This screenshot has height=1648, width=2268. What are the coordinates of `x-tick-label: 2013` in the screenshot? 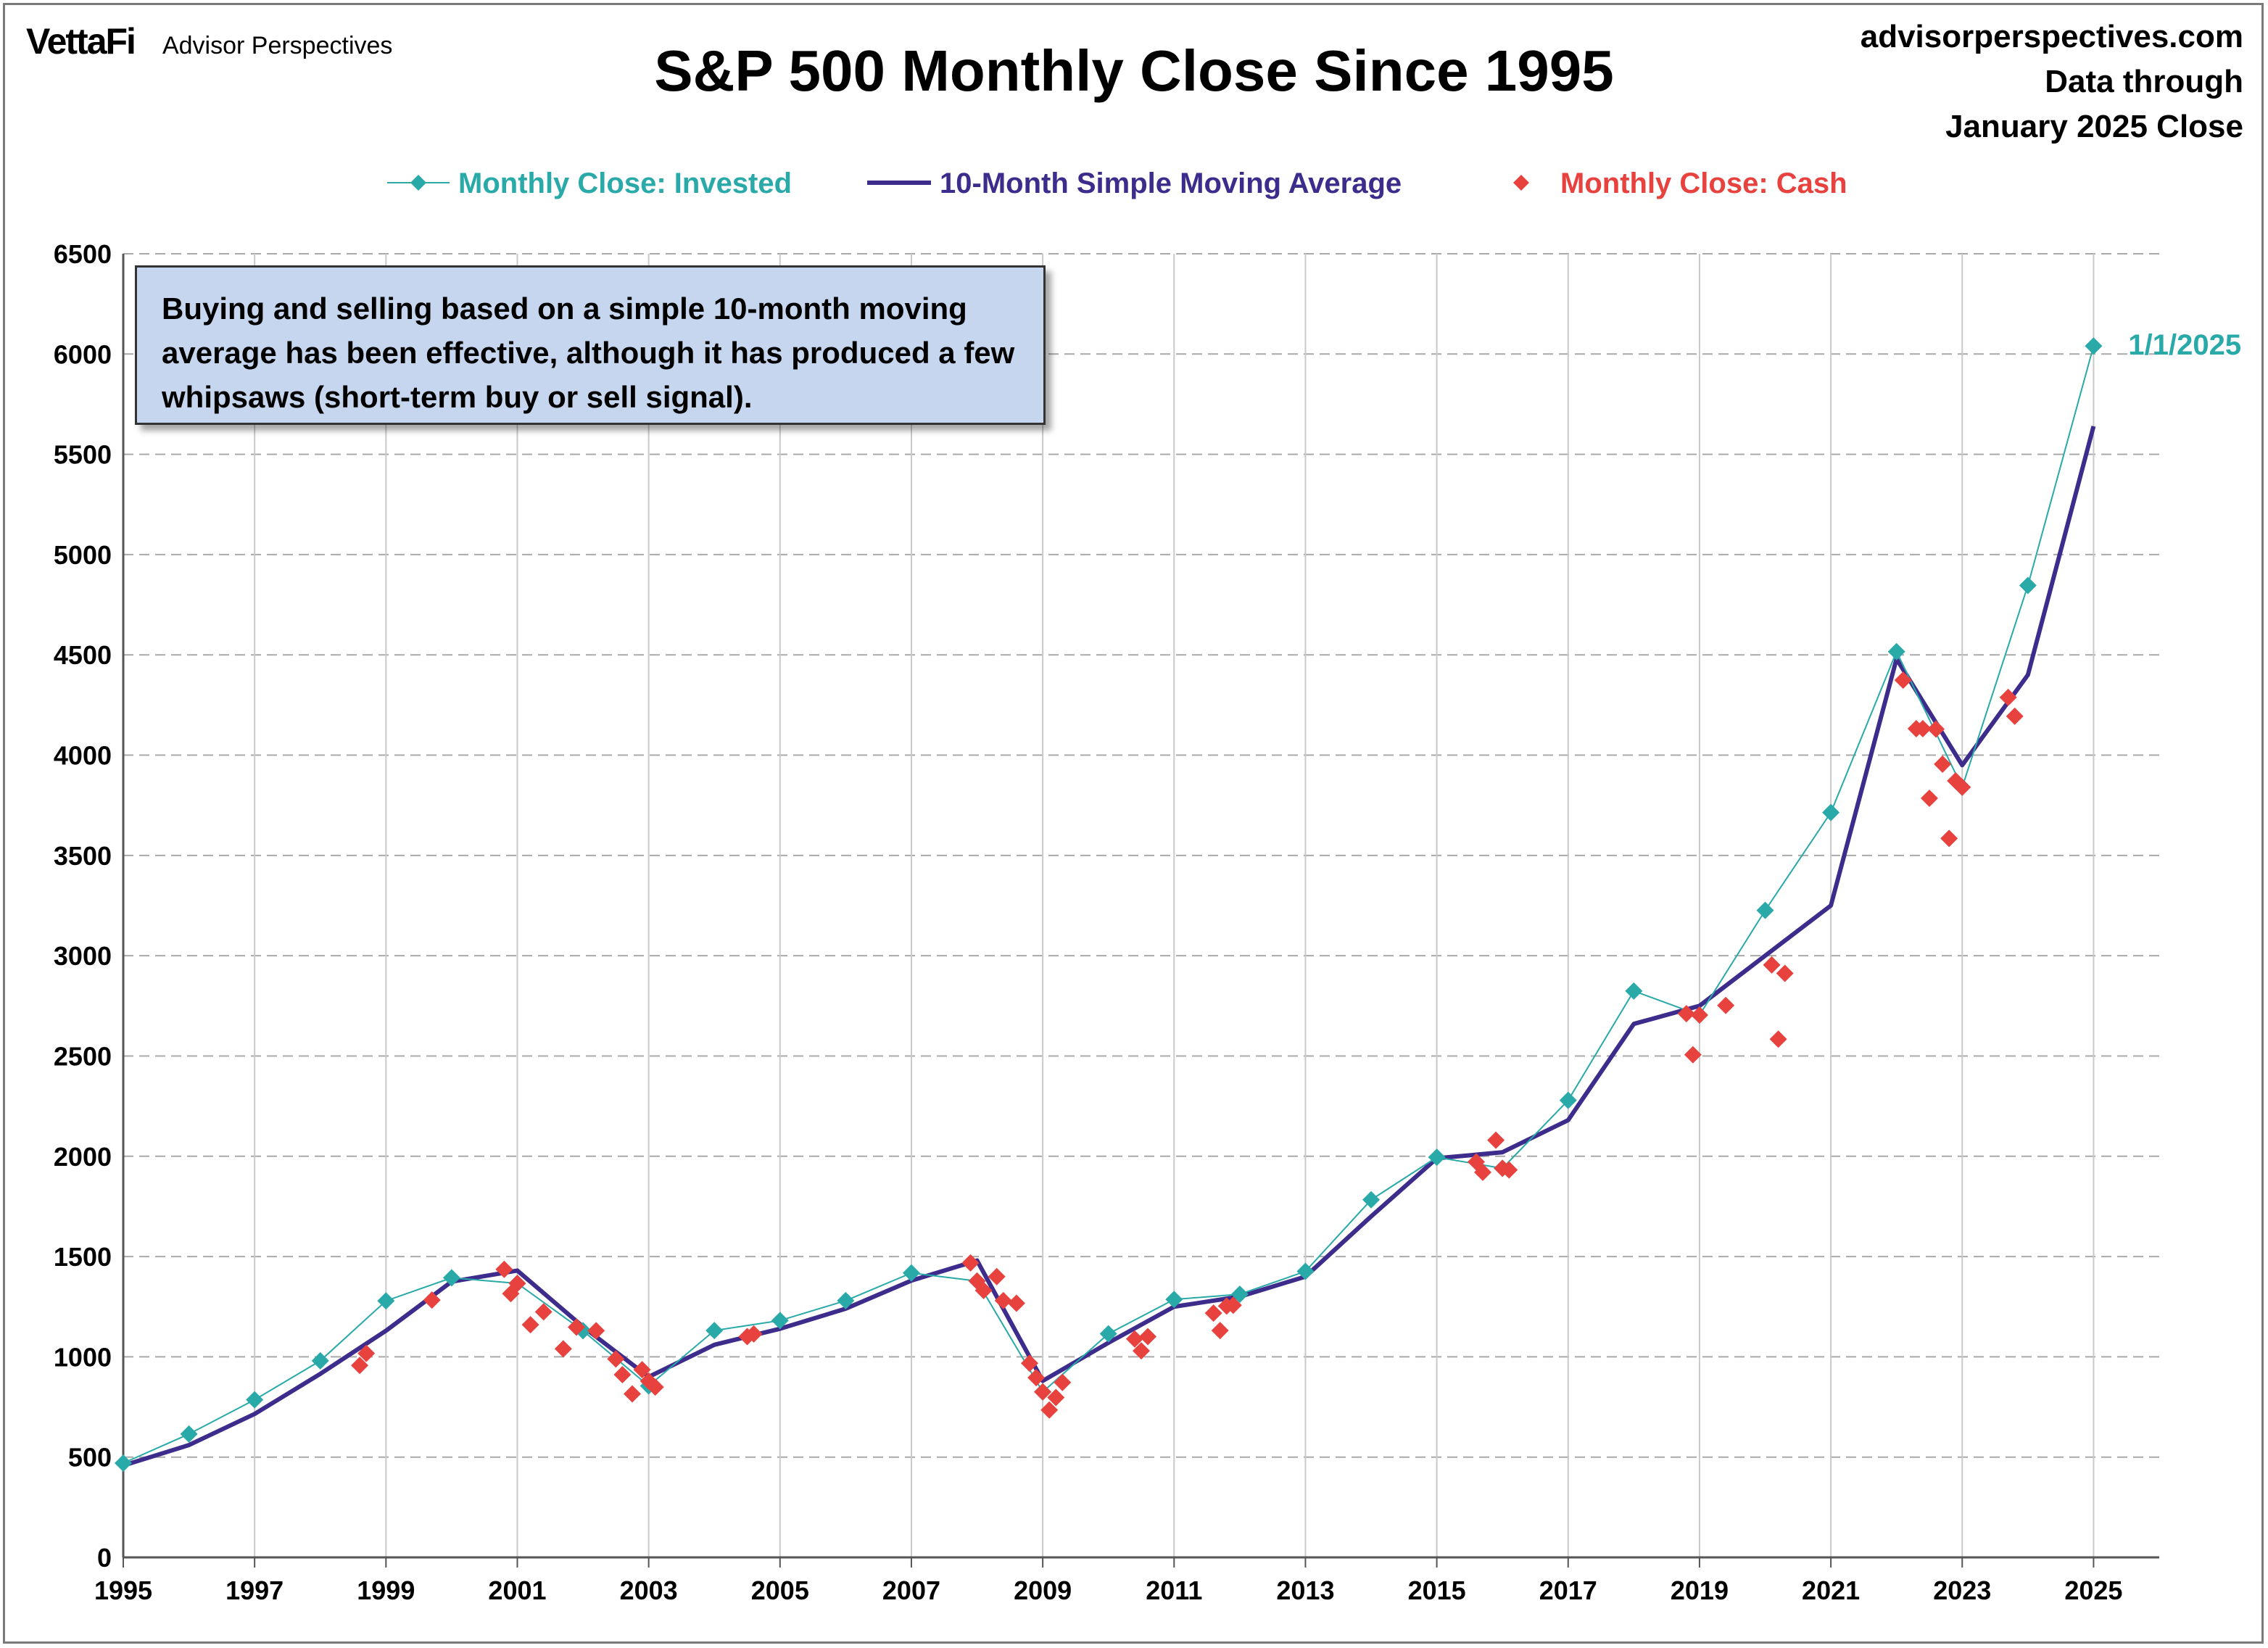 It's located at (1305, 1590).